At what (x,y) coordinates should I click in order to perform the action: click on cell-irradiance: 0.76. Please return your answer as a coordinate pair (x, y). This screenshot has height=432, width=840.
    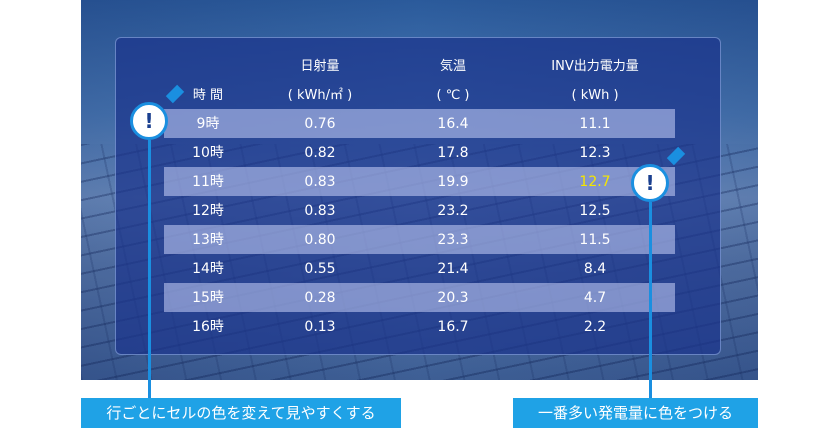
    Looking at the image, I should click on (320, 124).